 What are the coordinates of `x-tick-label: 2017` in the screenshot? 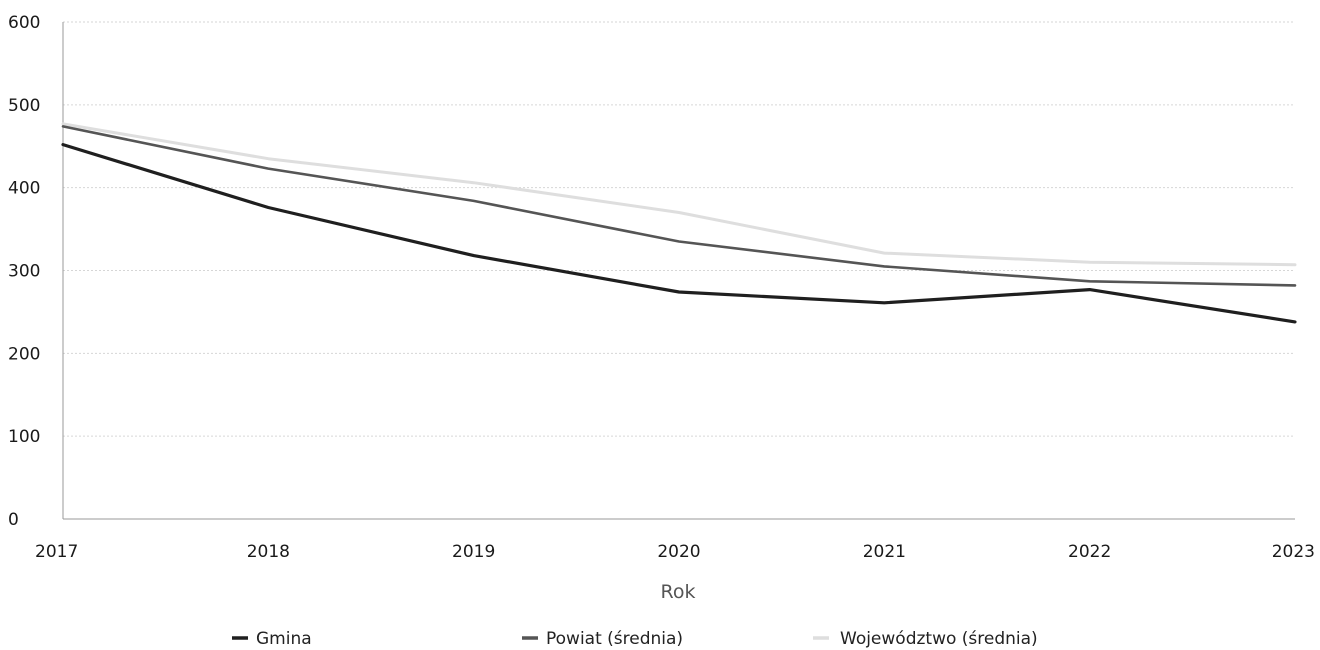 It's located at (56, 552).